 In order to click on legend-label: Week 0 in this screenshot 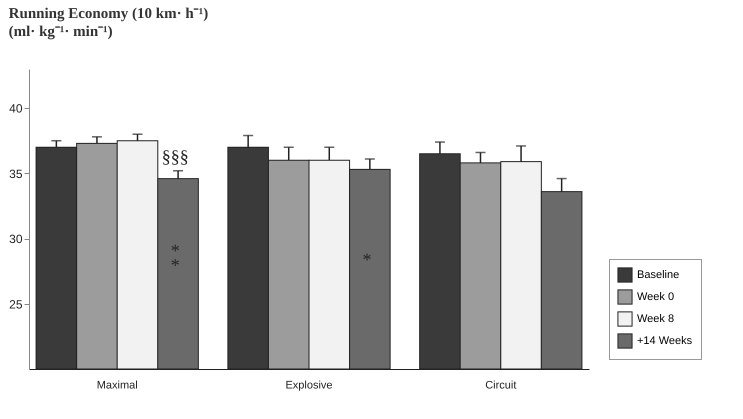, I will do `click(655, 297)`.